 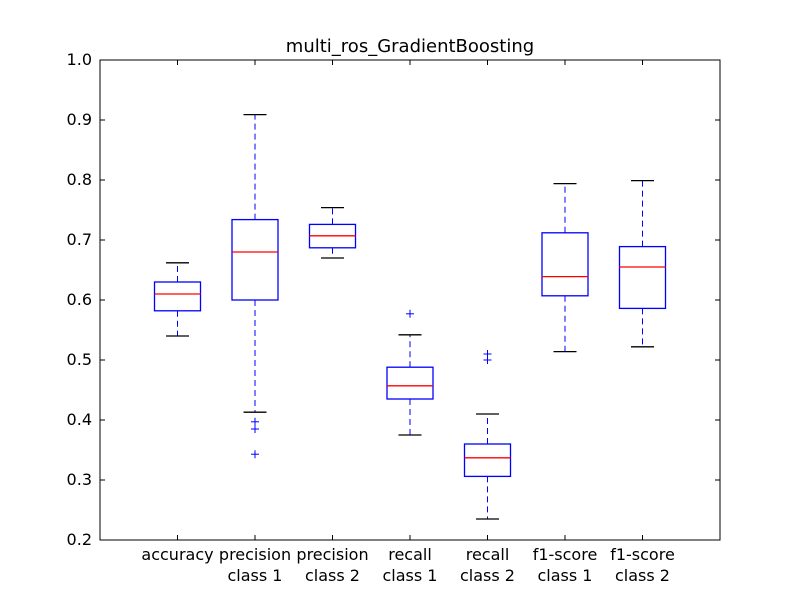 What do you see at coordinates (79, 479) in the screenshot?
I see `y-tick-label: 0.3` at bounding box center [79, 479].